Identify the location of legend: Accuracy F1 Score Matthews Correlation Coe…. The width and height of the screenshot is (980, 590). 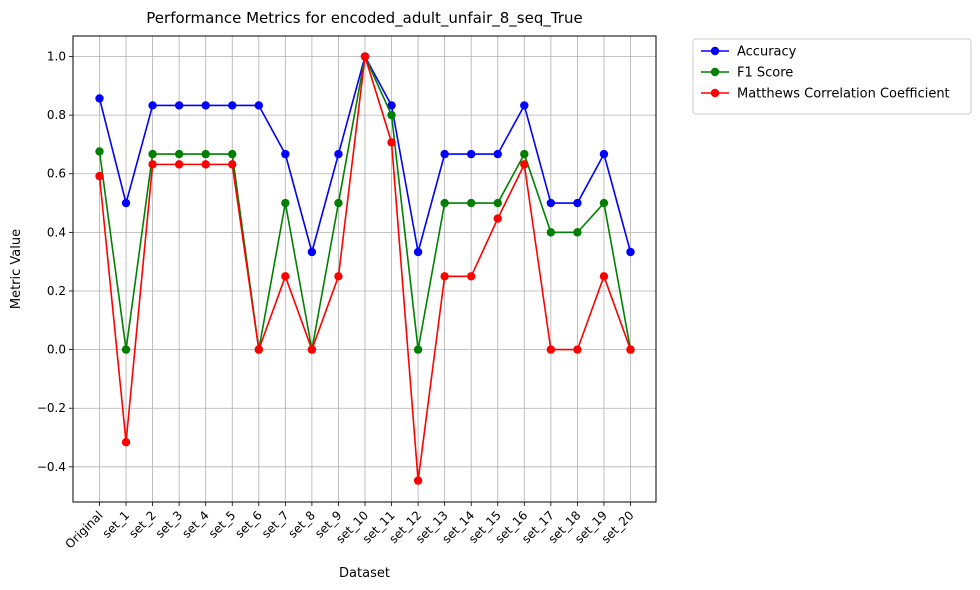
(832, 76).